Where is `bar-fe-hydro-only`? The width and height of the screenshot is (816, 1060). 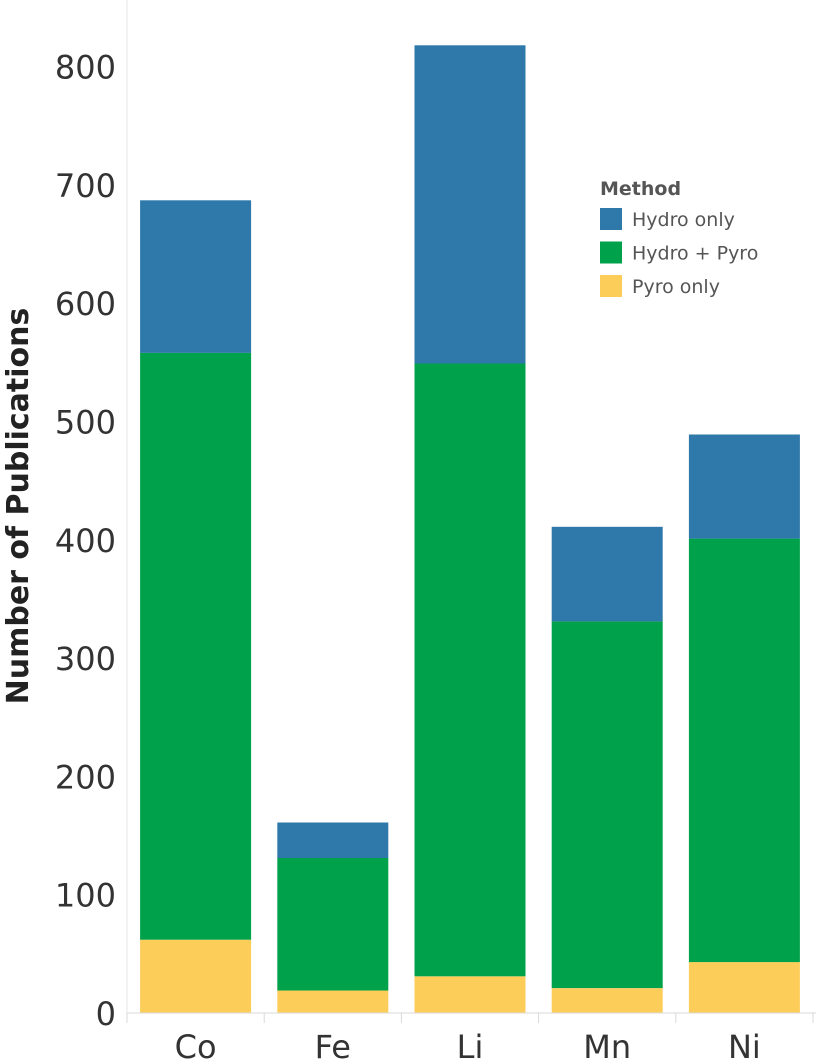
bar-fe-hydro-only is located at coordinates (333, 840).